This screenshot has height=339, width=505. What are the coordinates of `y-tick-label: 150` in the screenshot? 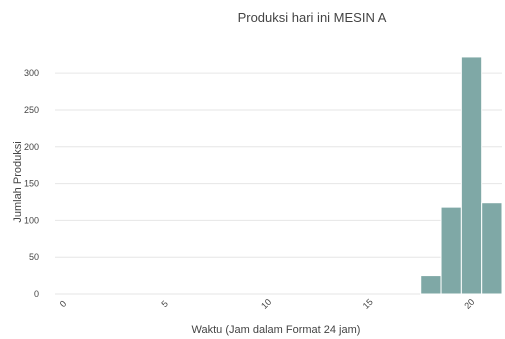 It's located at (31, 184).